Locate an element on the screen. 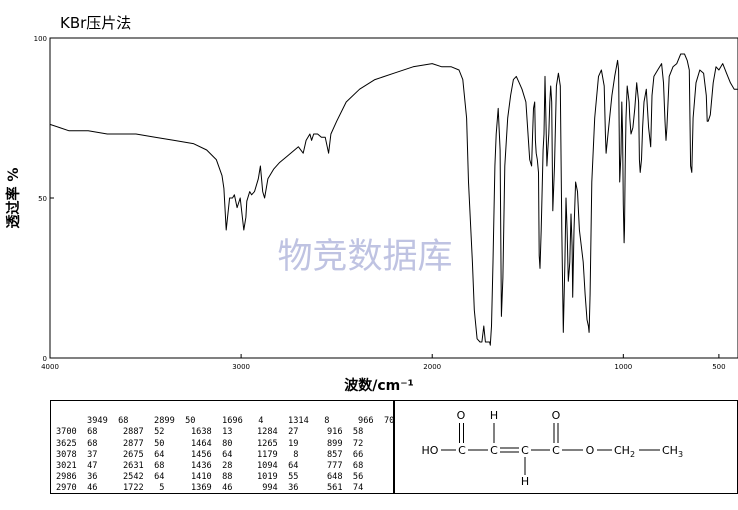  peak-row: 1696 is located at coordinates (232, 421).